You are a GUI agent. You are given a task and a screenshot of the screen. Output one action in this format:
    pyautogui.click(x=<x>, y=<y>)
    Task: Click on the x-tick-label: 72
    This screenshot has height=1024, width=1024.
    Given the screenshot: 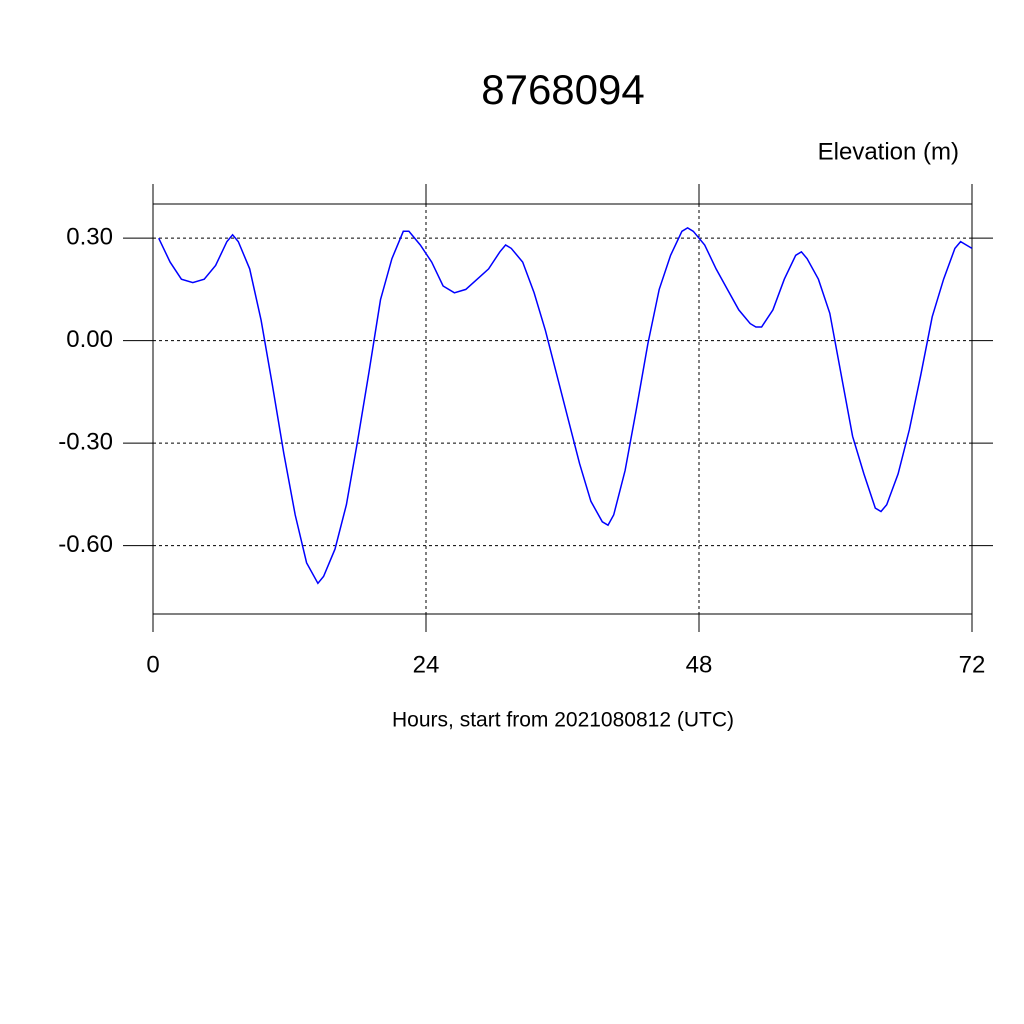 What is the action you would take?
    pyautogui.click(x=972, y=664)
    